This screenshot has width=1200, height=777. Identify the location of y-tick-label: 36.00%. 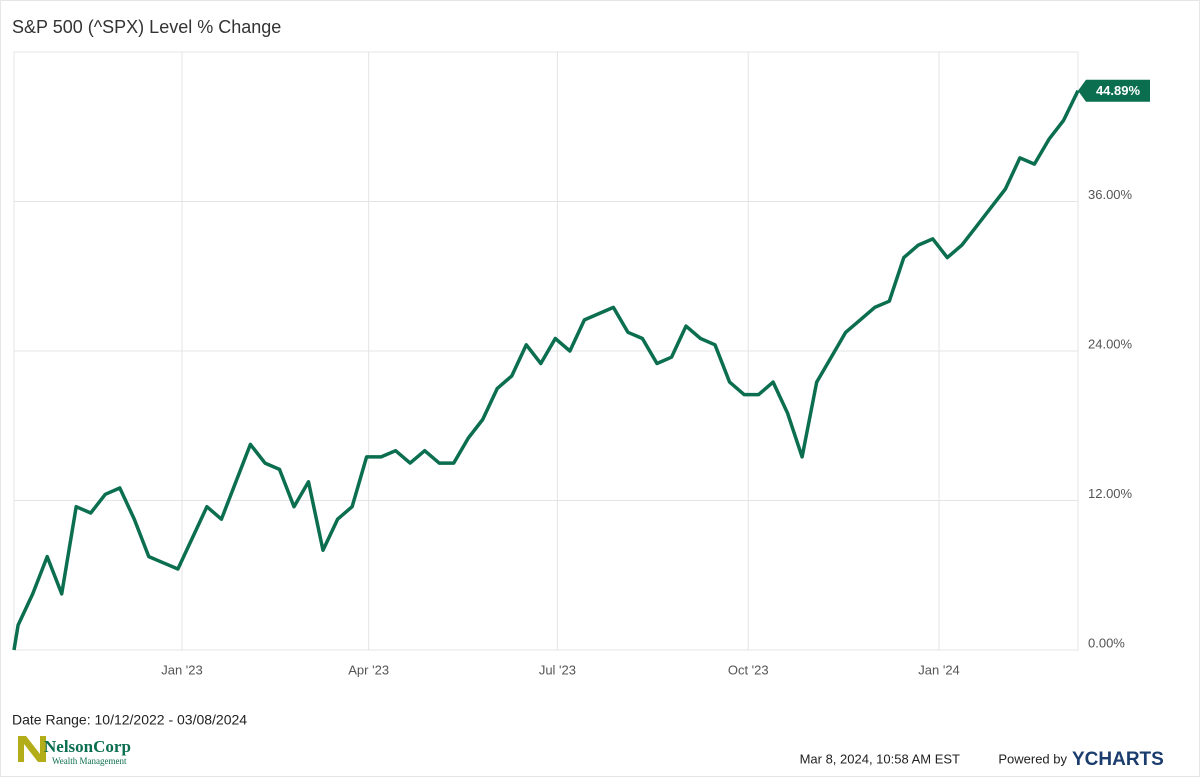
(1110, 194).